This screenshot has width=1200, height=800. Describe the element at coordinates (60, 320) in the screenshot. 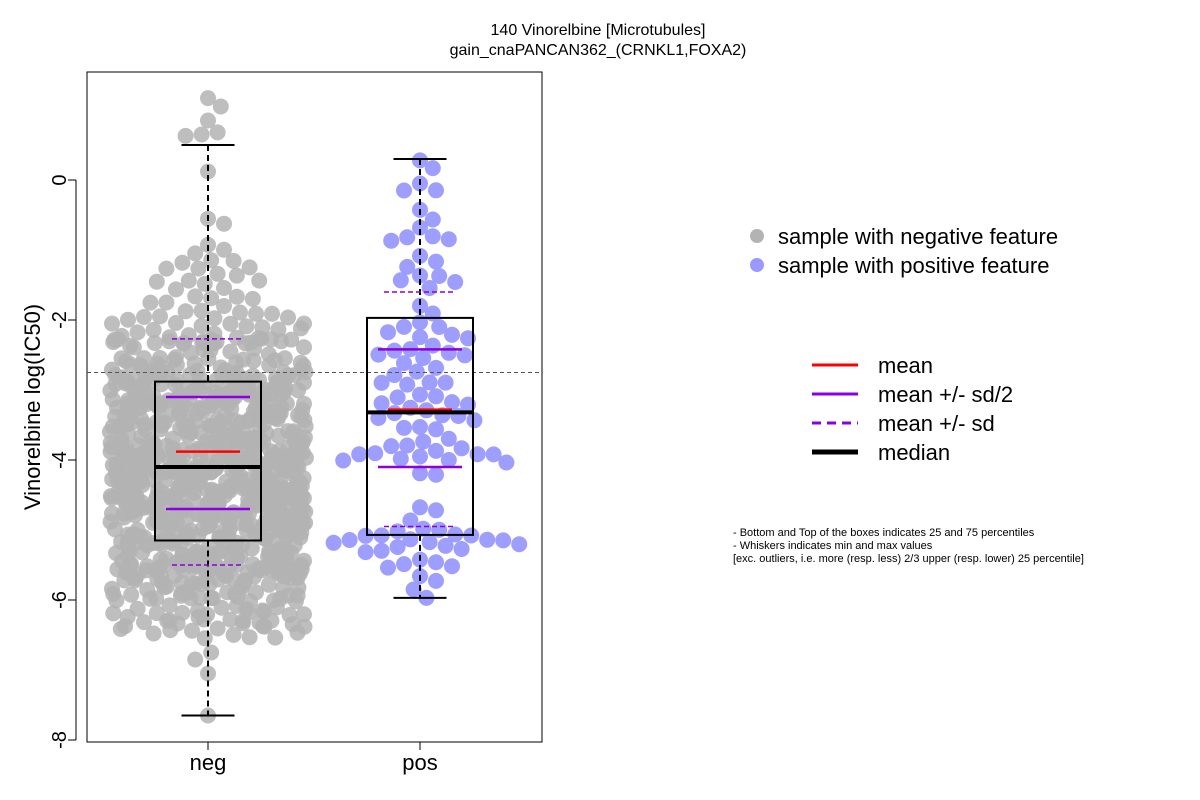

I see `y-tick-label: -2` at that location.